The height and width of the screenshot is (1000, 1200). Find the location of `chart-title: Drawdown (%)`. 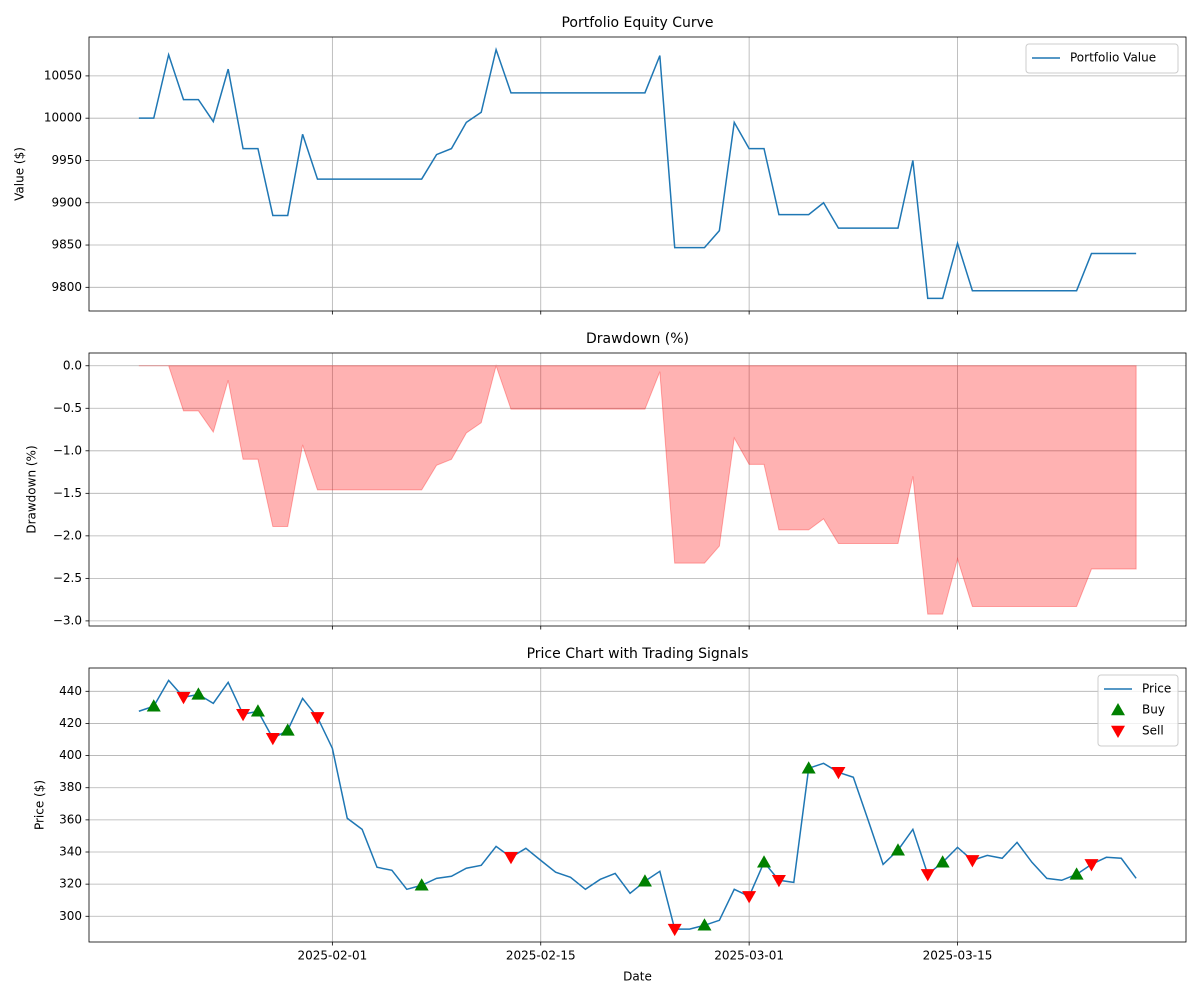

chart-title: Drawdown (%) is located at coordinates (637, 339).